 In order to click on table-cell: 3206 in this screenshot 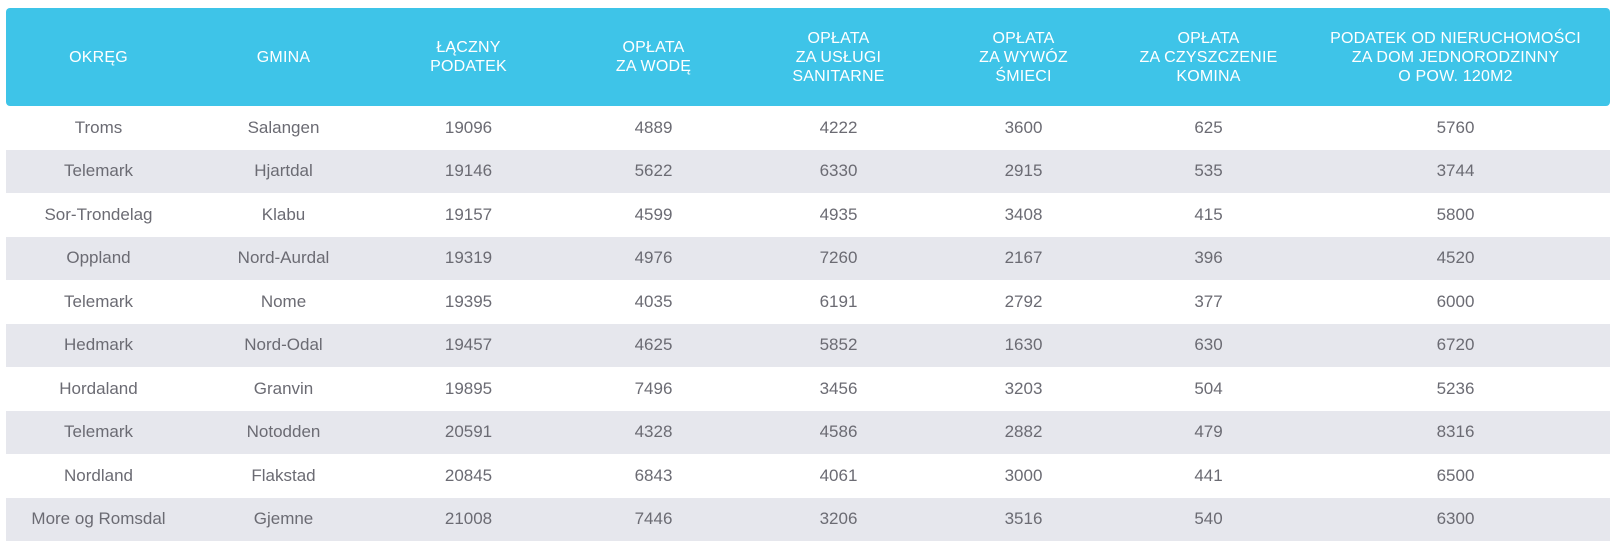, I will do `click(838, 519)`.